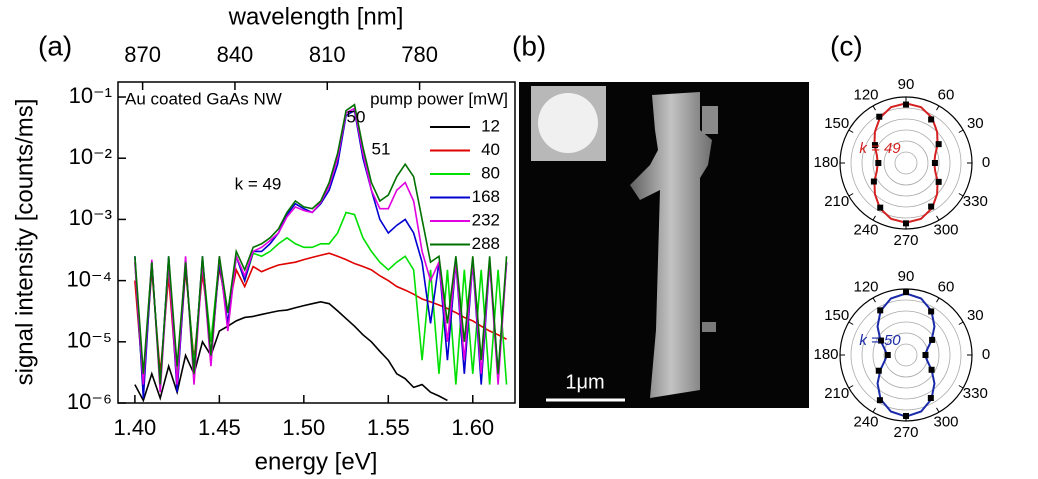  What do you see at coordinates (584, 382) in the screenshot?
I see `scale-bar-label: 1μm` at bounding box center [584, 382].